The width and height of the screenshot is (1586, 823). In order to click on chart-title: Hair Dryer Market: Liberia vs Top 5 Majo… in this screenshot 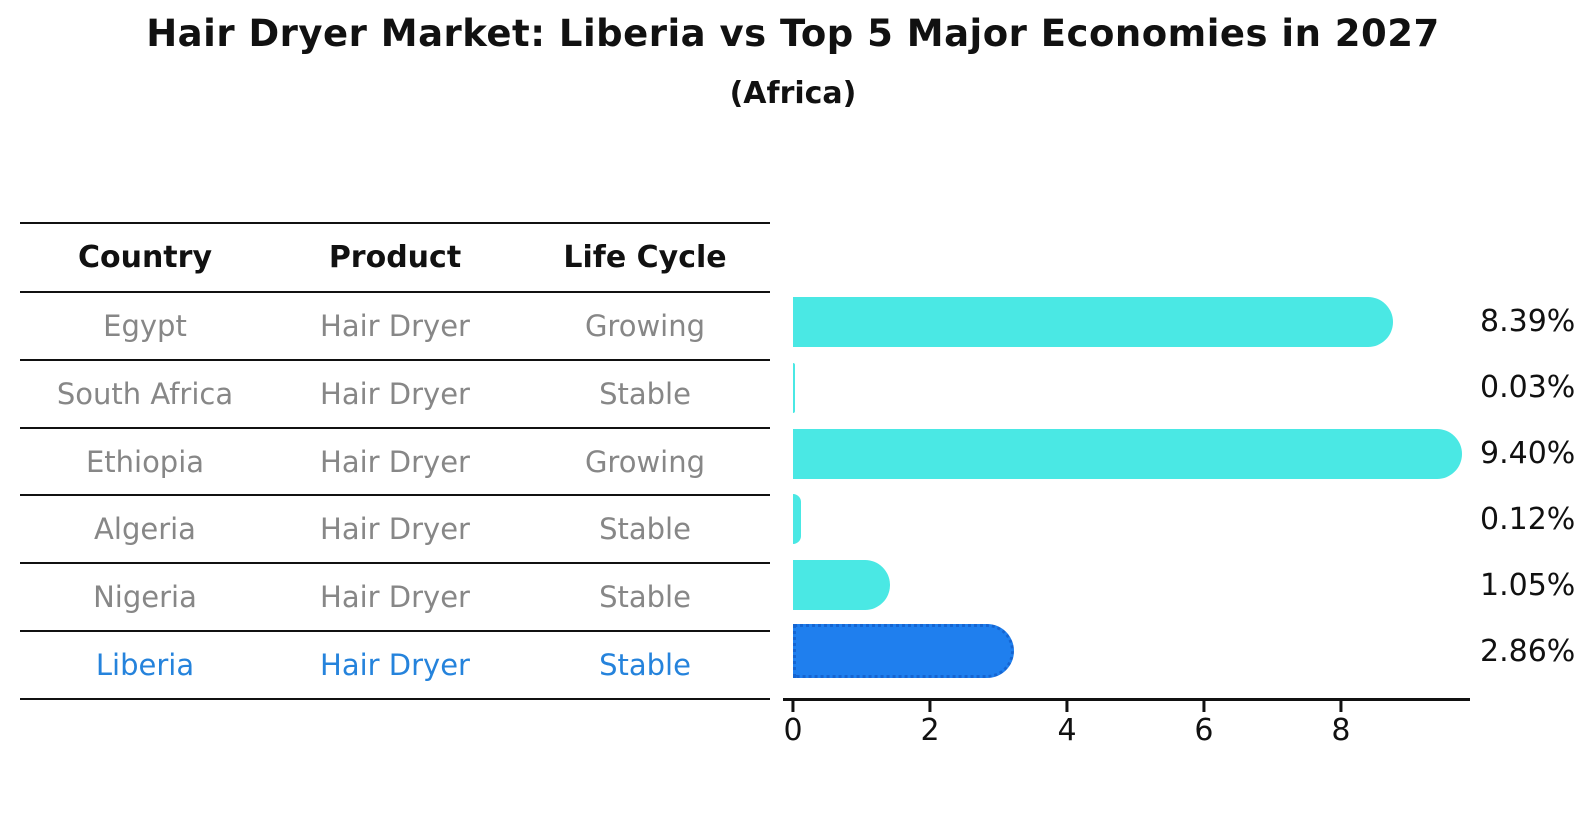, I will do `click(793, 33)`.